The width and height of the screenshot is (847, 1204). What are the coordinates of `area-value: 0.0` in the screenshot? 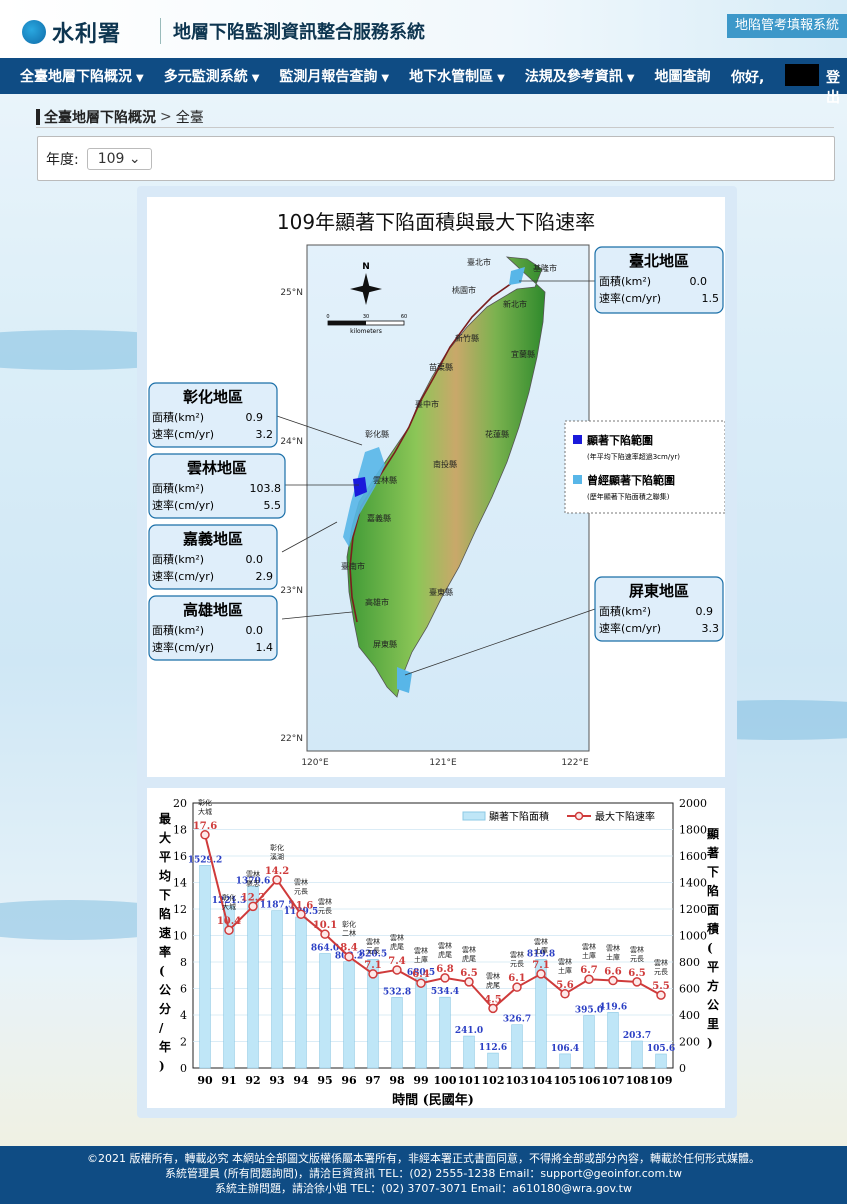 It's located at (699, 281).